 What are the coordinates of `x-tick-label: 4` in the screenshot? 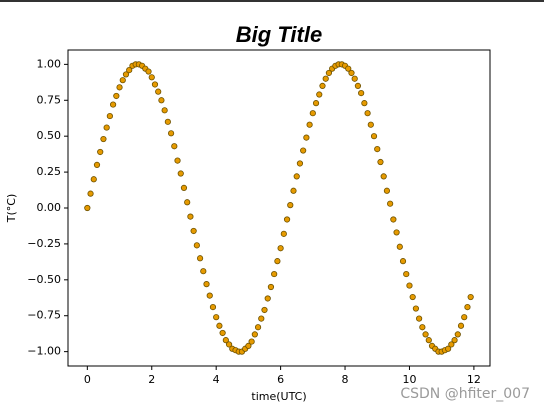 It's located at (216, 379).